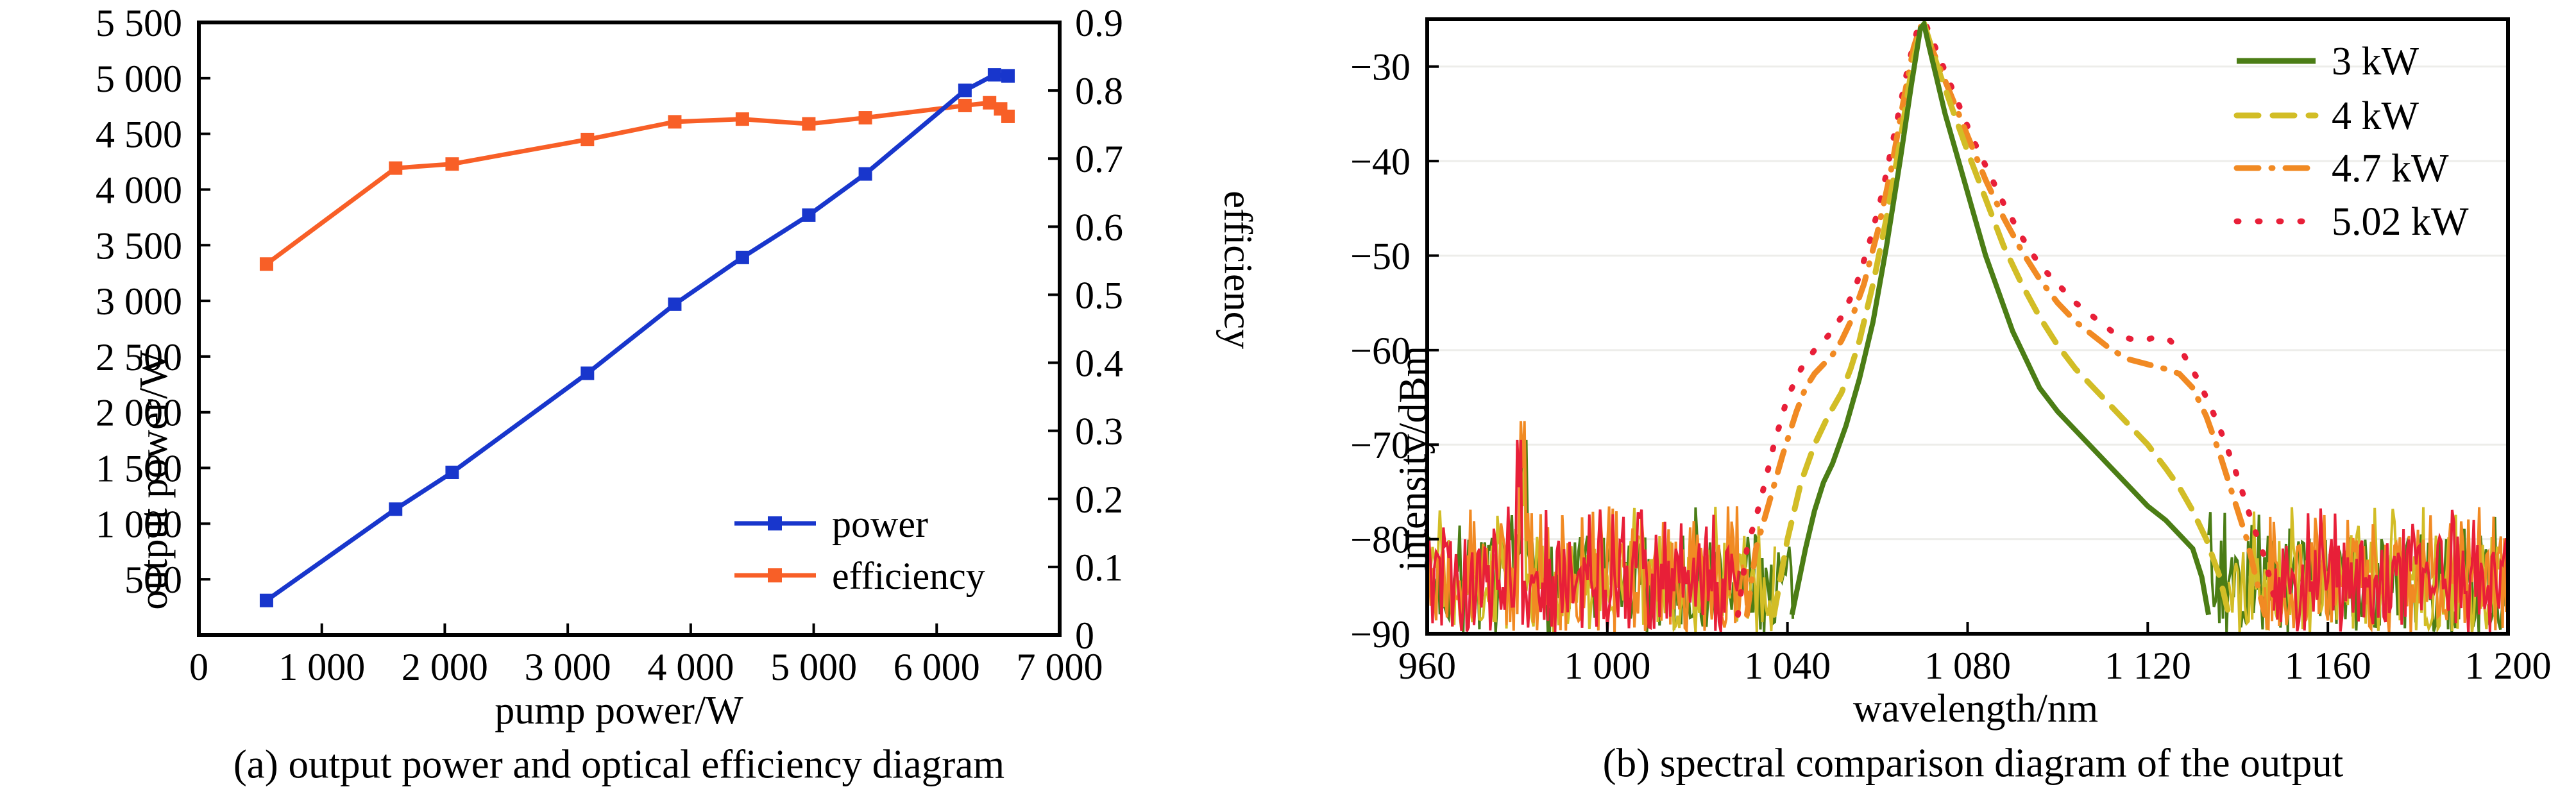  I want to click on y-tick-label: 500, so click(153, 580).